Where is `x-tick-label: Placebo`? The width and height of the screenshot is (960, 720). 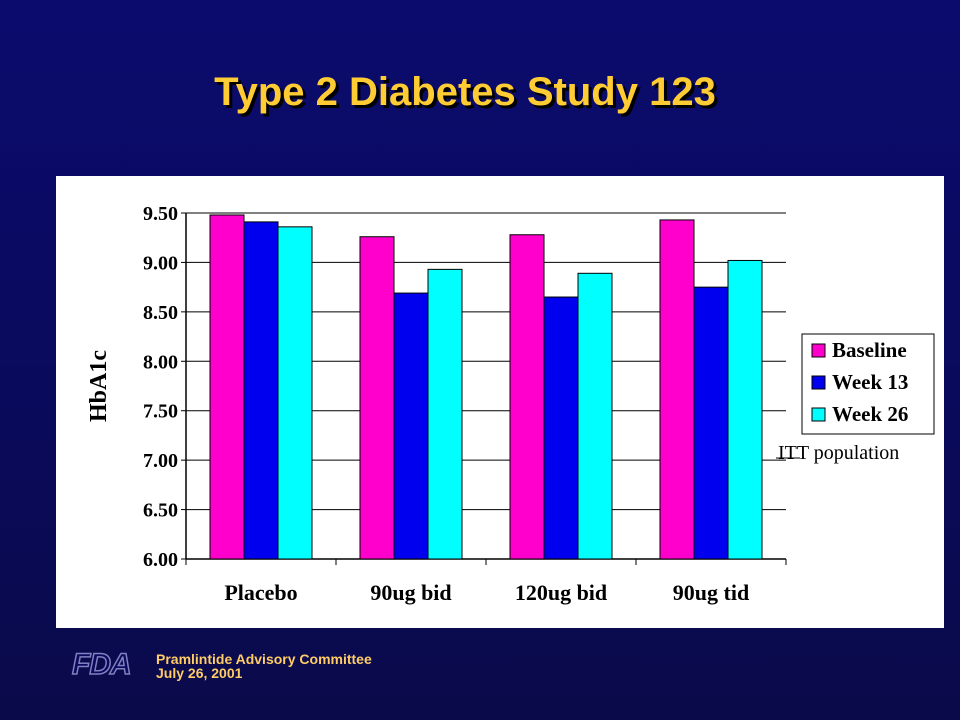 x-tick-label: Placebo is located at coordinates (260, 592).